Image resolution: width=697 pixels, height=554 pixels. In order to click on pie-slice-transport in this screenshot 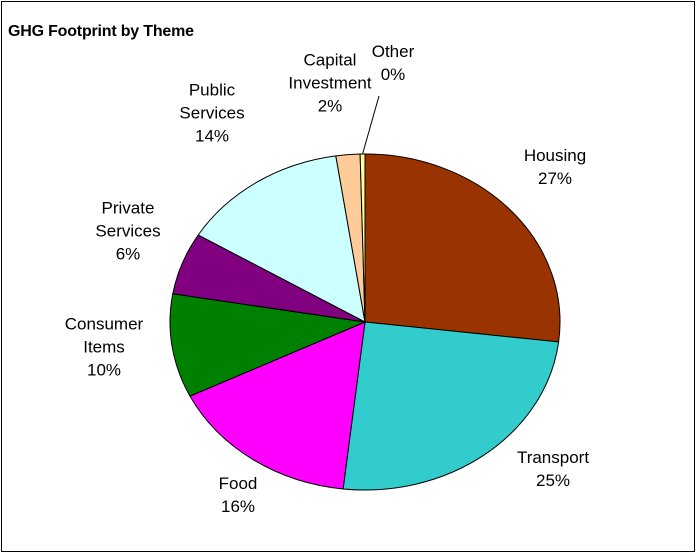, I will do `click(451, 406)`.